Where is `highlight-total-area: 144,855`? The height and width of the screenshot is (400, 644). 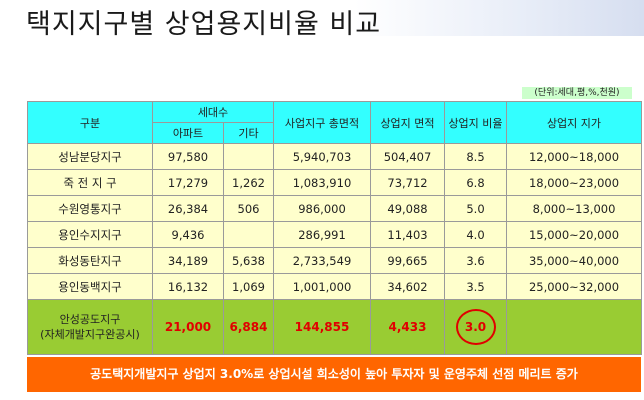 highlight-total-area: 144,855 is located at coordinates (322, 327).